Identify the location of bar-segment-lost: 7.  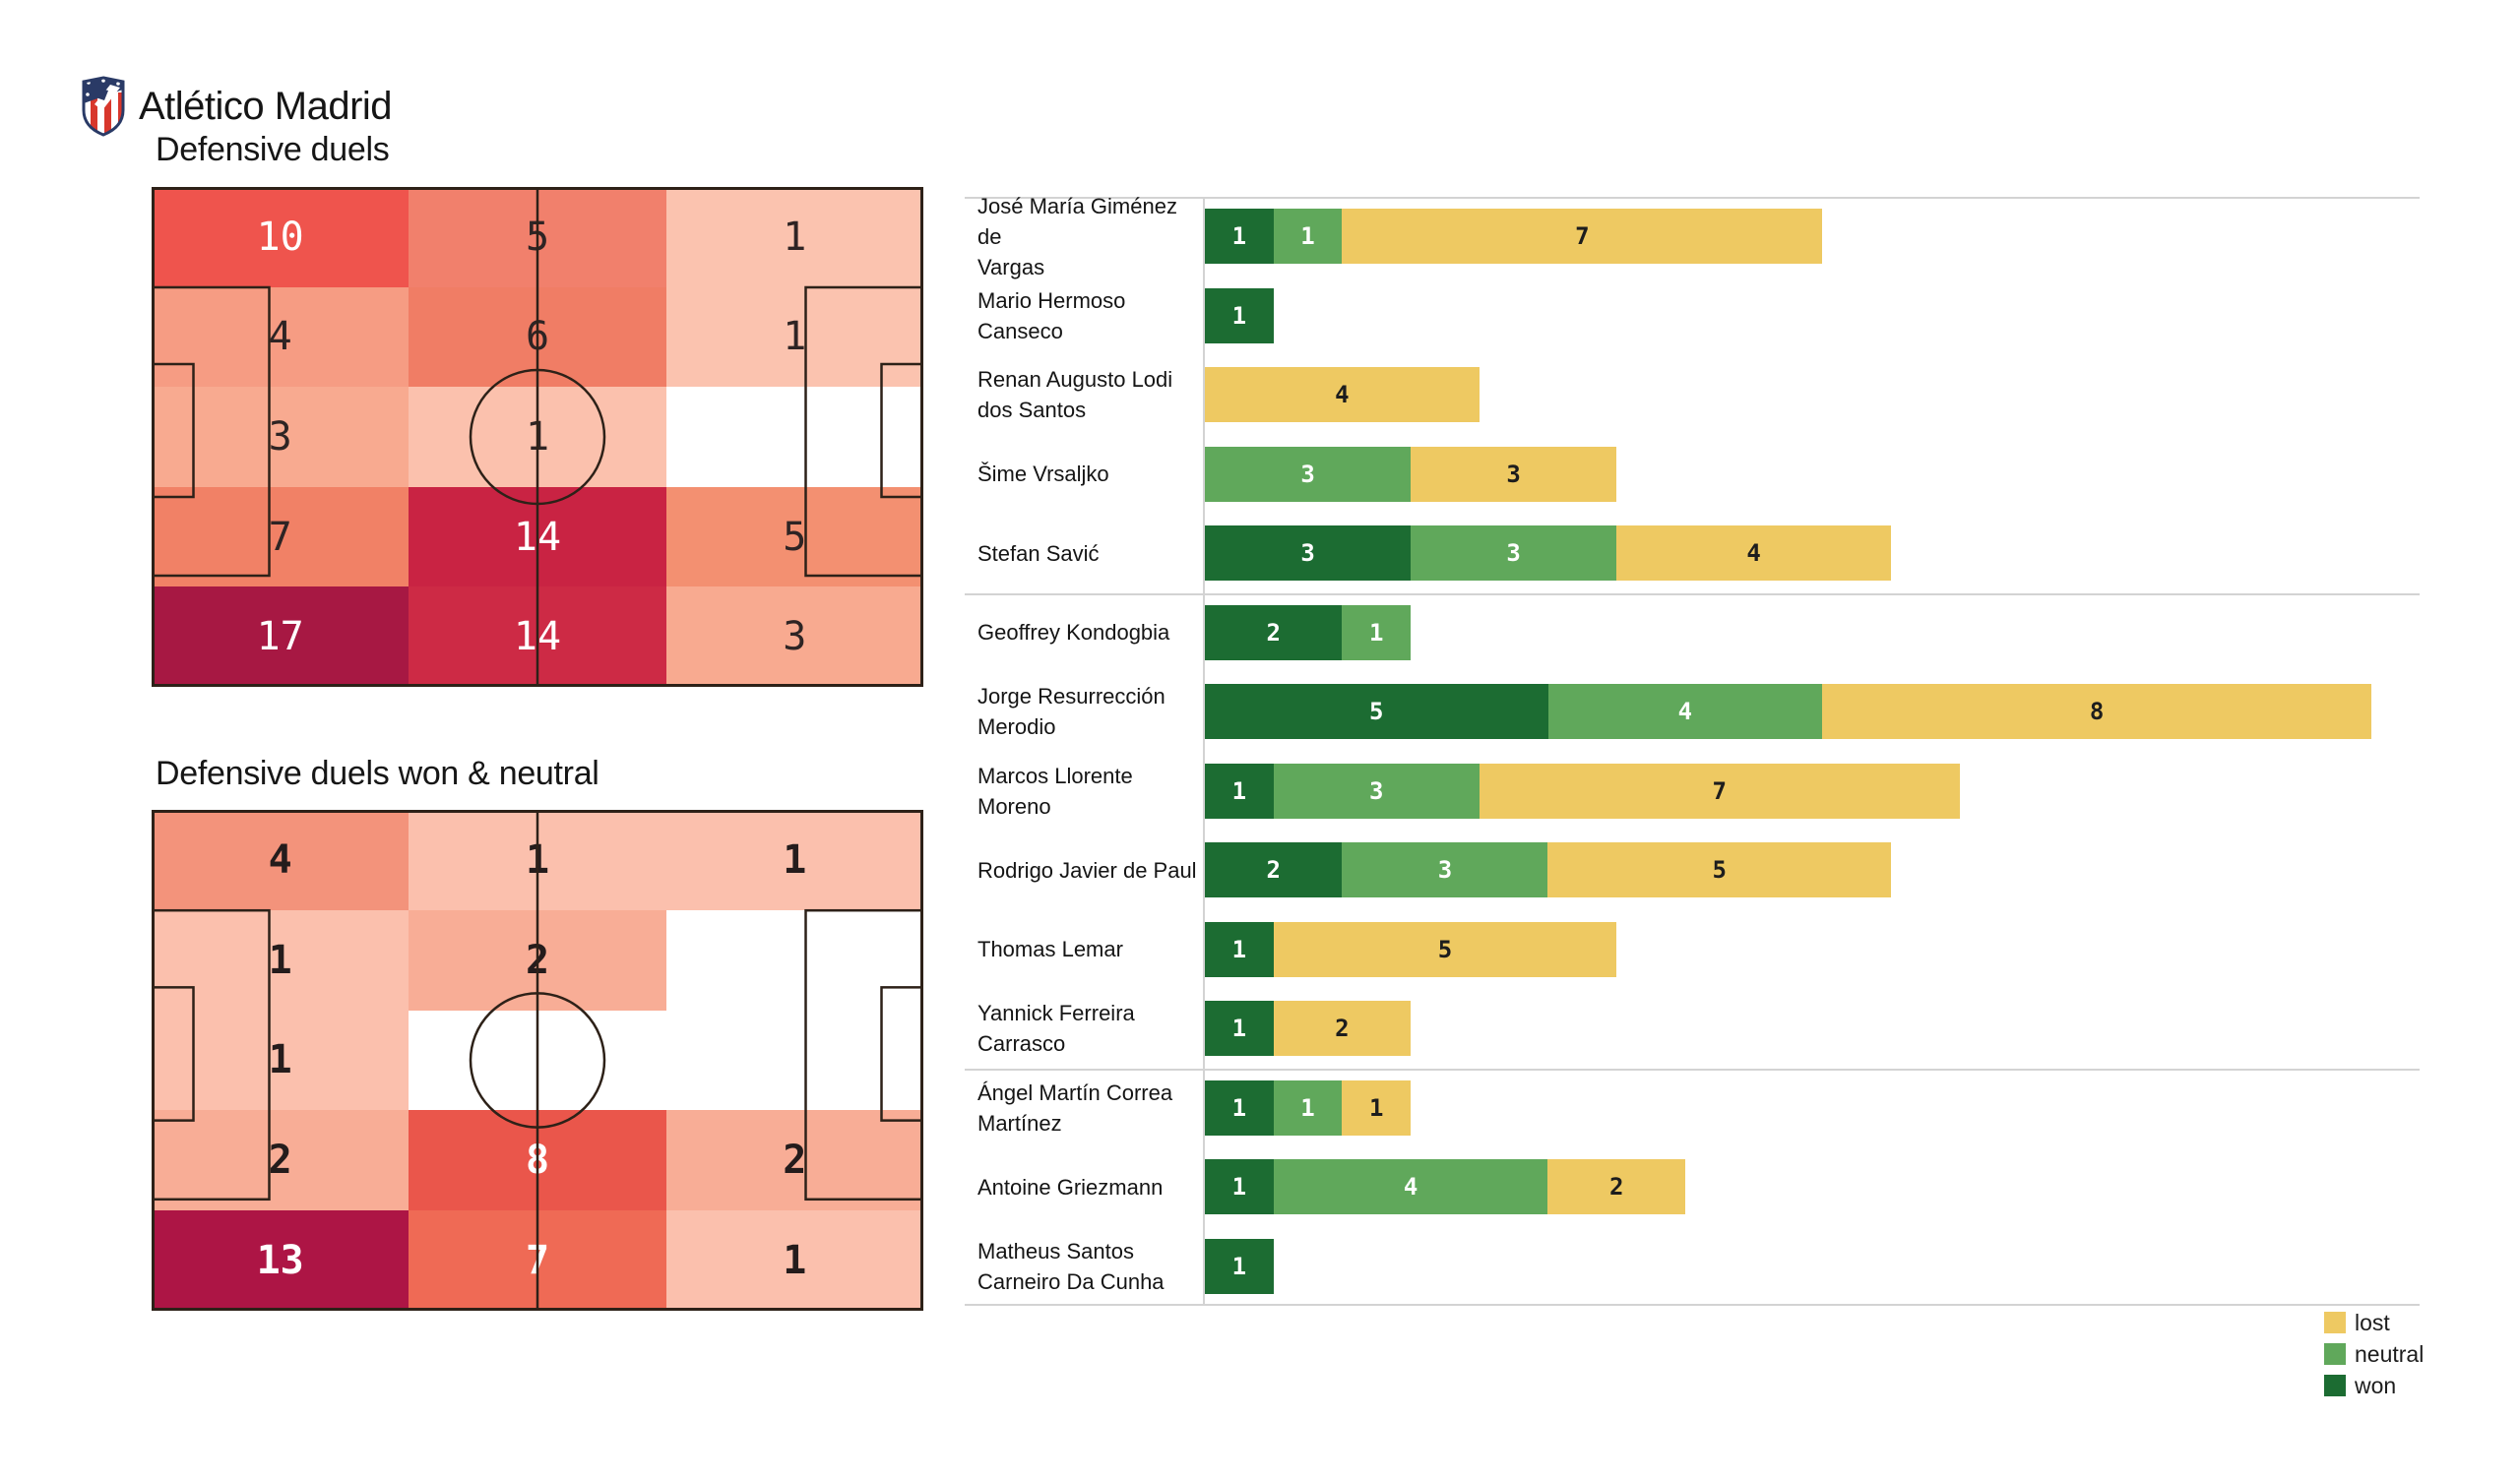
(1582, 237).